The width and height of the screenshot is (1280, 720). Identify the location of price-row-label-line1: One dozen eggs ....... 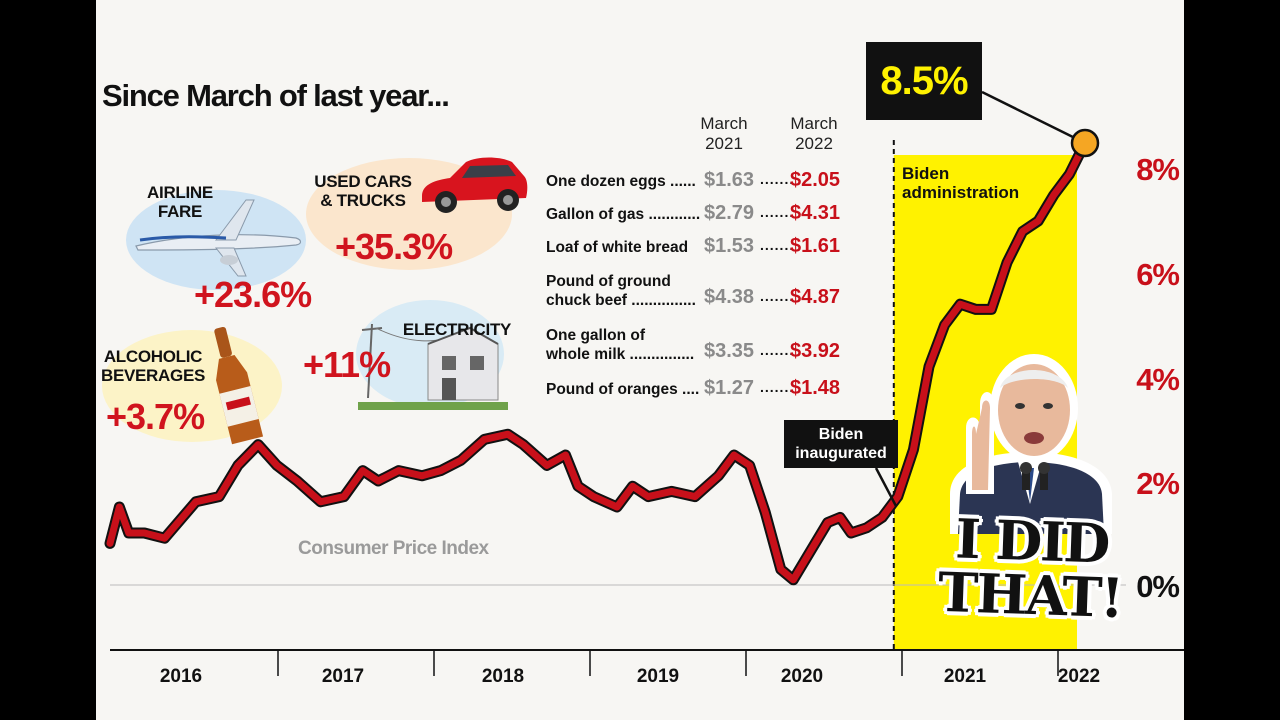
(621, 181).